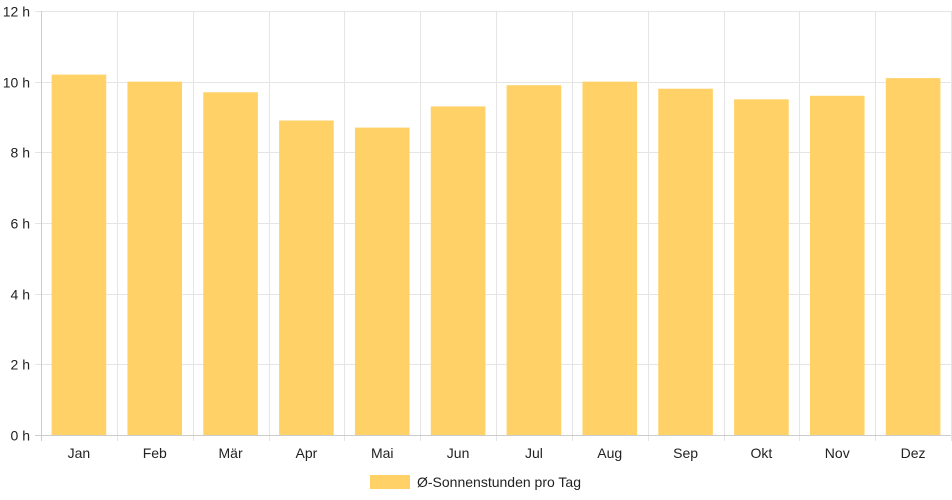  Describe the element at coordinates (382, 281) in the screenshot. I see `bar-mai` at that location.